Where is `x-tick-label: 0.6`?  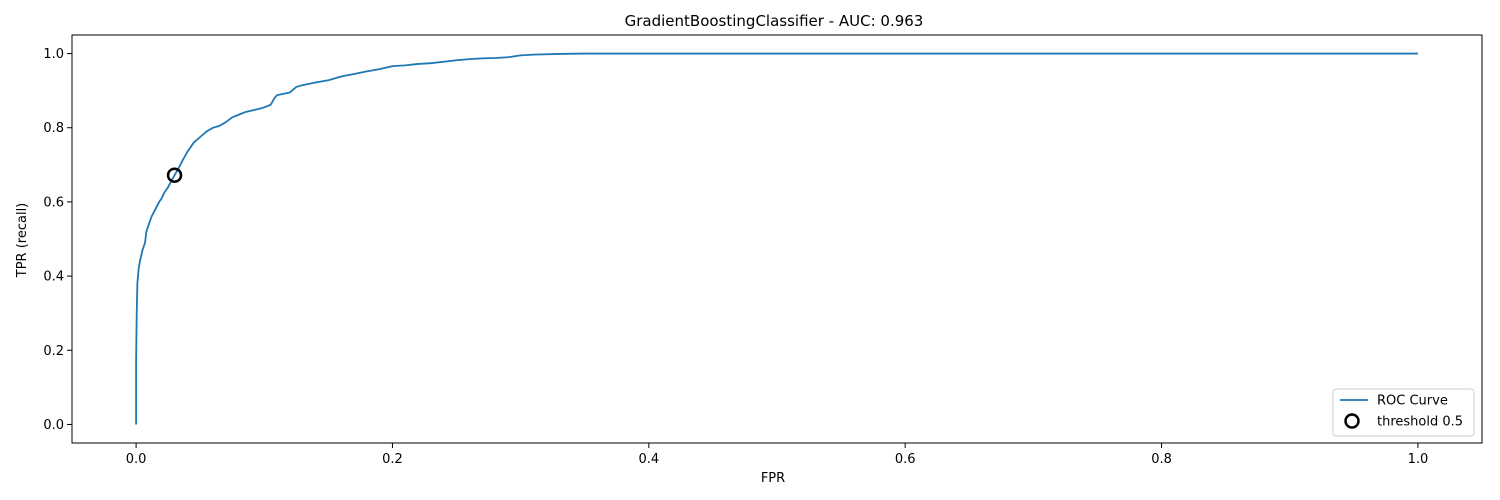 x-tick-label: 0.6 is located at coordinates (905, 459).